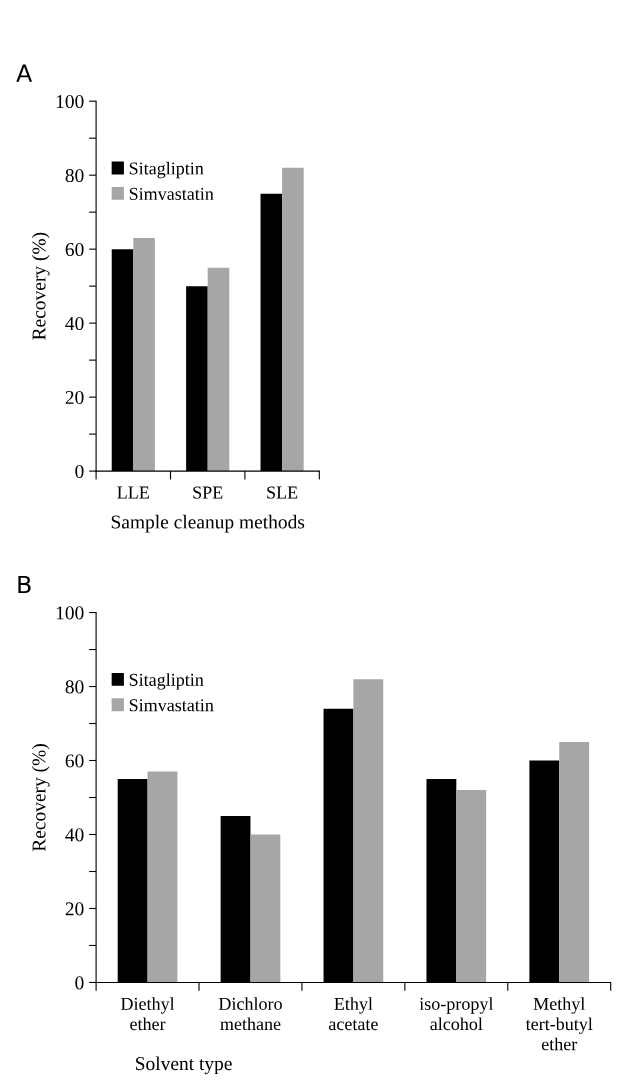  Describe the element at coordinates (250, 1014) in the screenshot. I see `x-tick-label: Dichloro methane` at that location.